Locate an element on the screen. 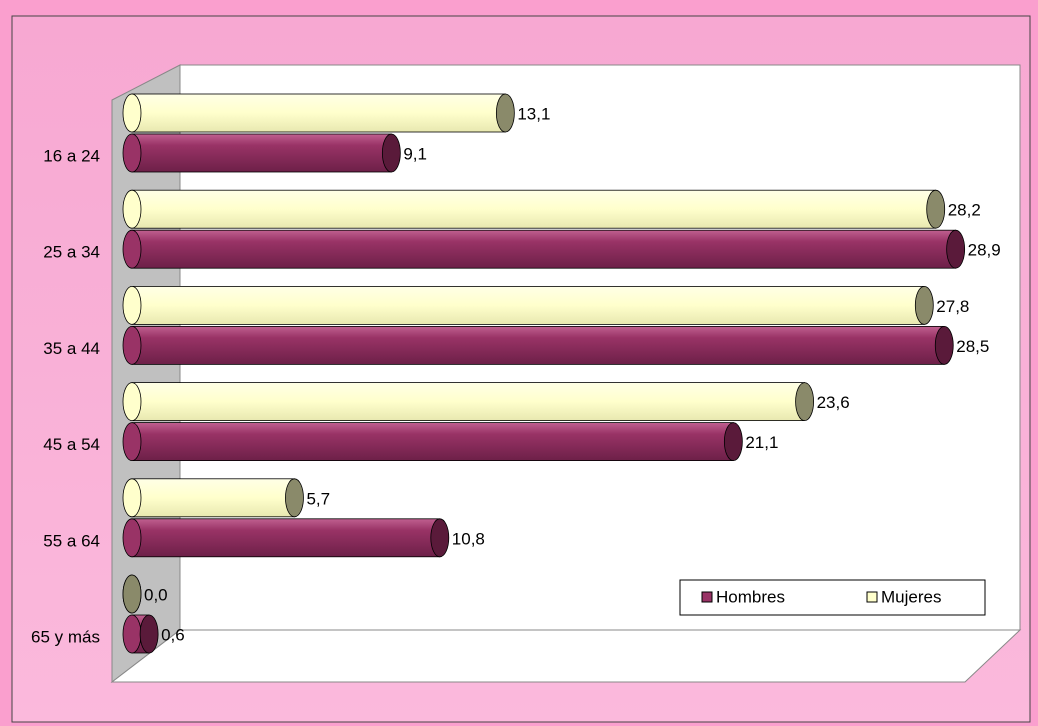 The image size is (1038, 726). floor is located at coordinates (566, 656).